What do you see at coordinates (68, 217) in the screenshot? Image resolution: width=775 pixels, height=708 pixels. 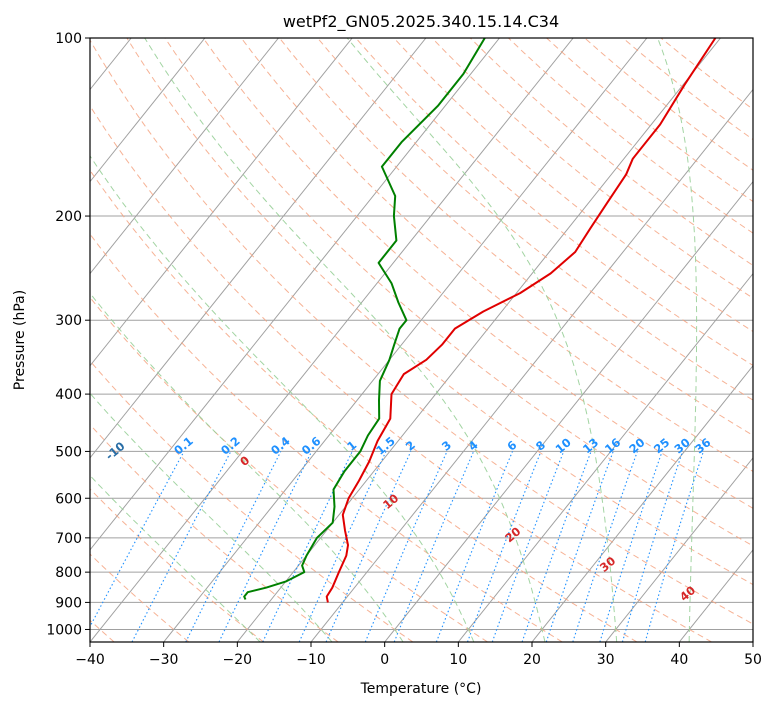 I see `y-tick-label: 200` at bounding box center [68, 217].